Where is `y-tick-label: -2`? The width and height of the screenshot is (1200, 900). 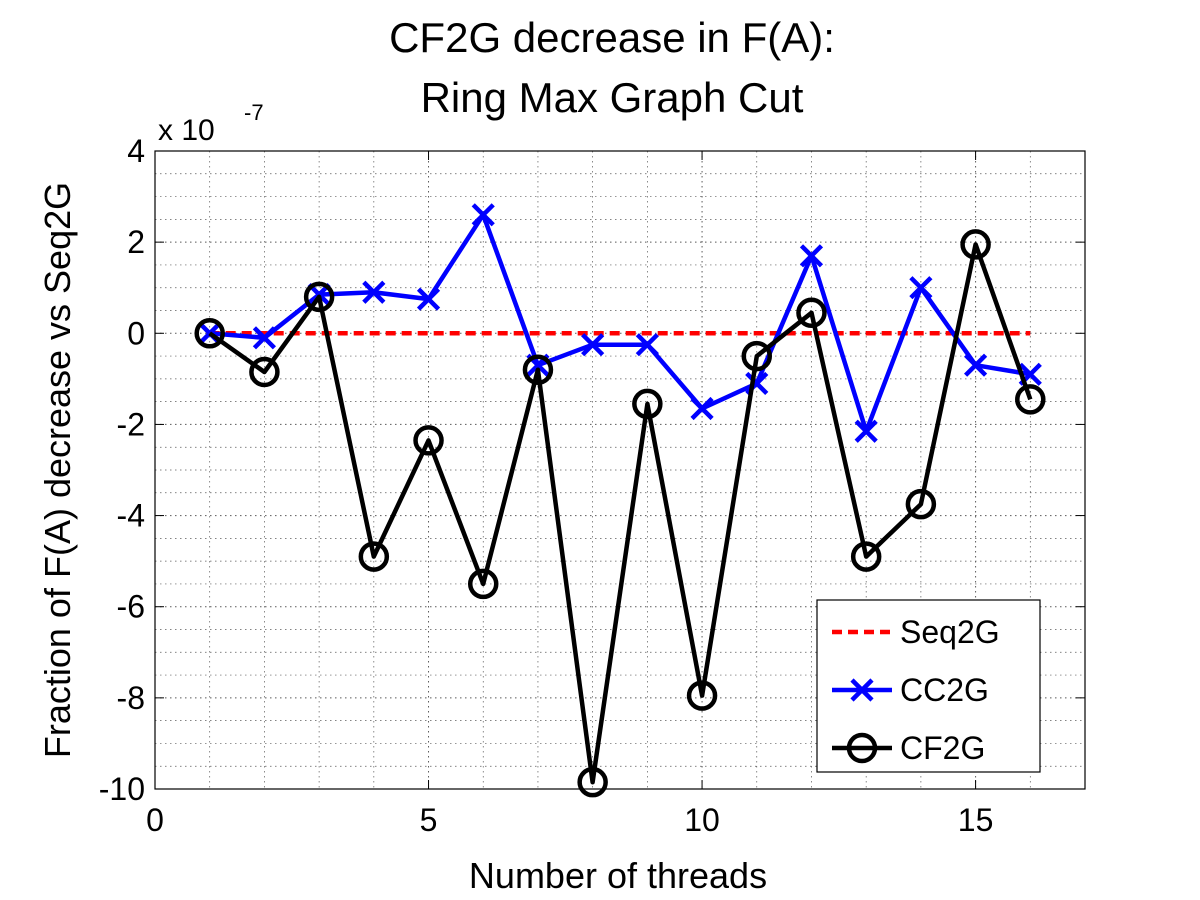
y-tick-label: -2 is located at coordinates (131, 424).